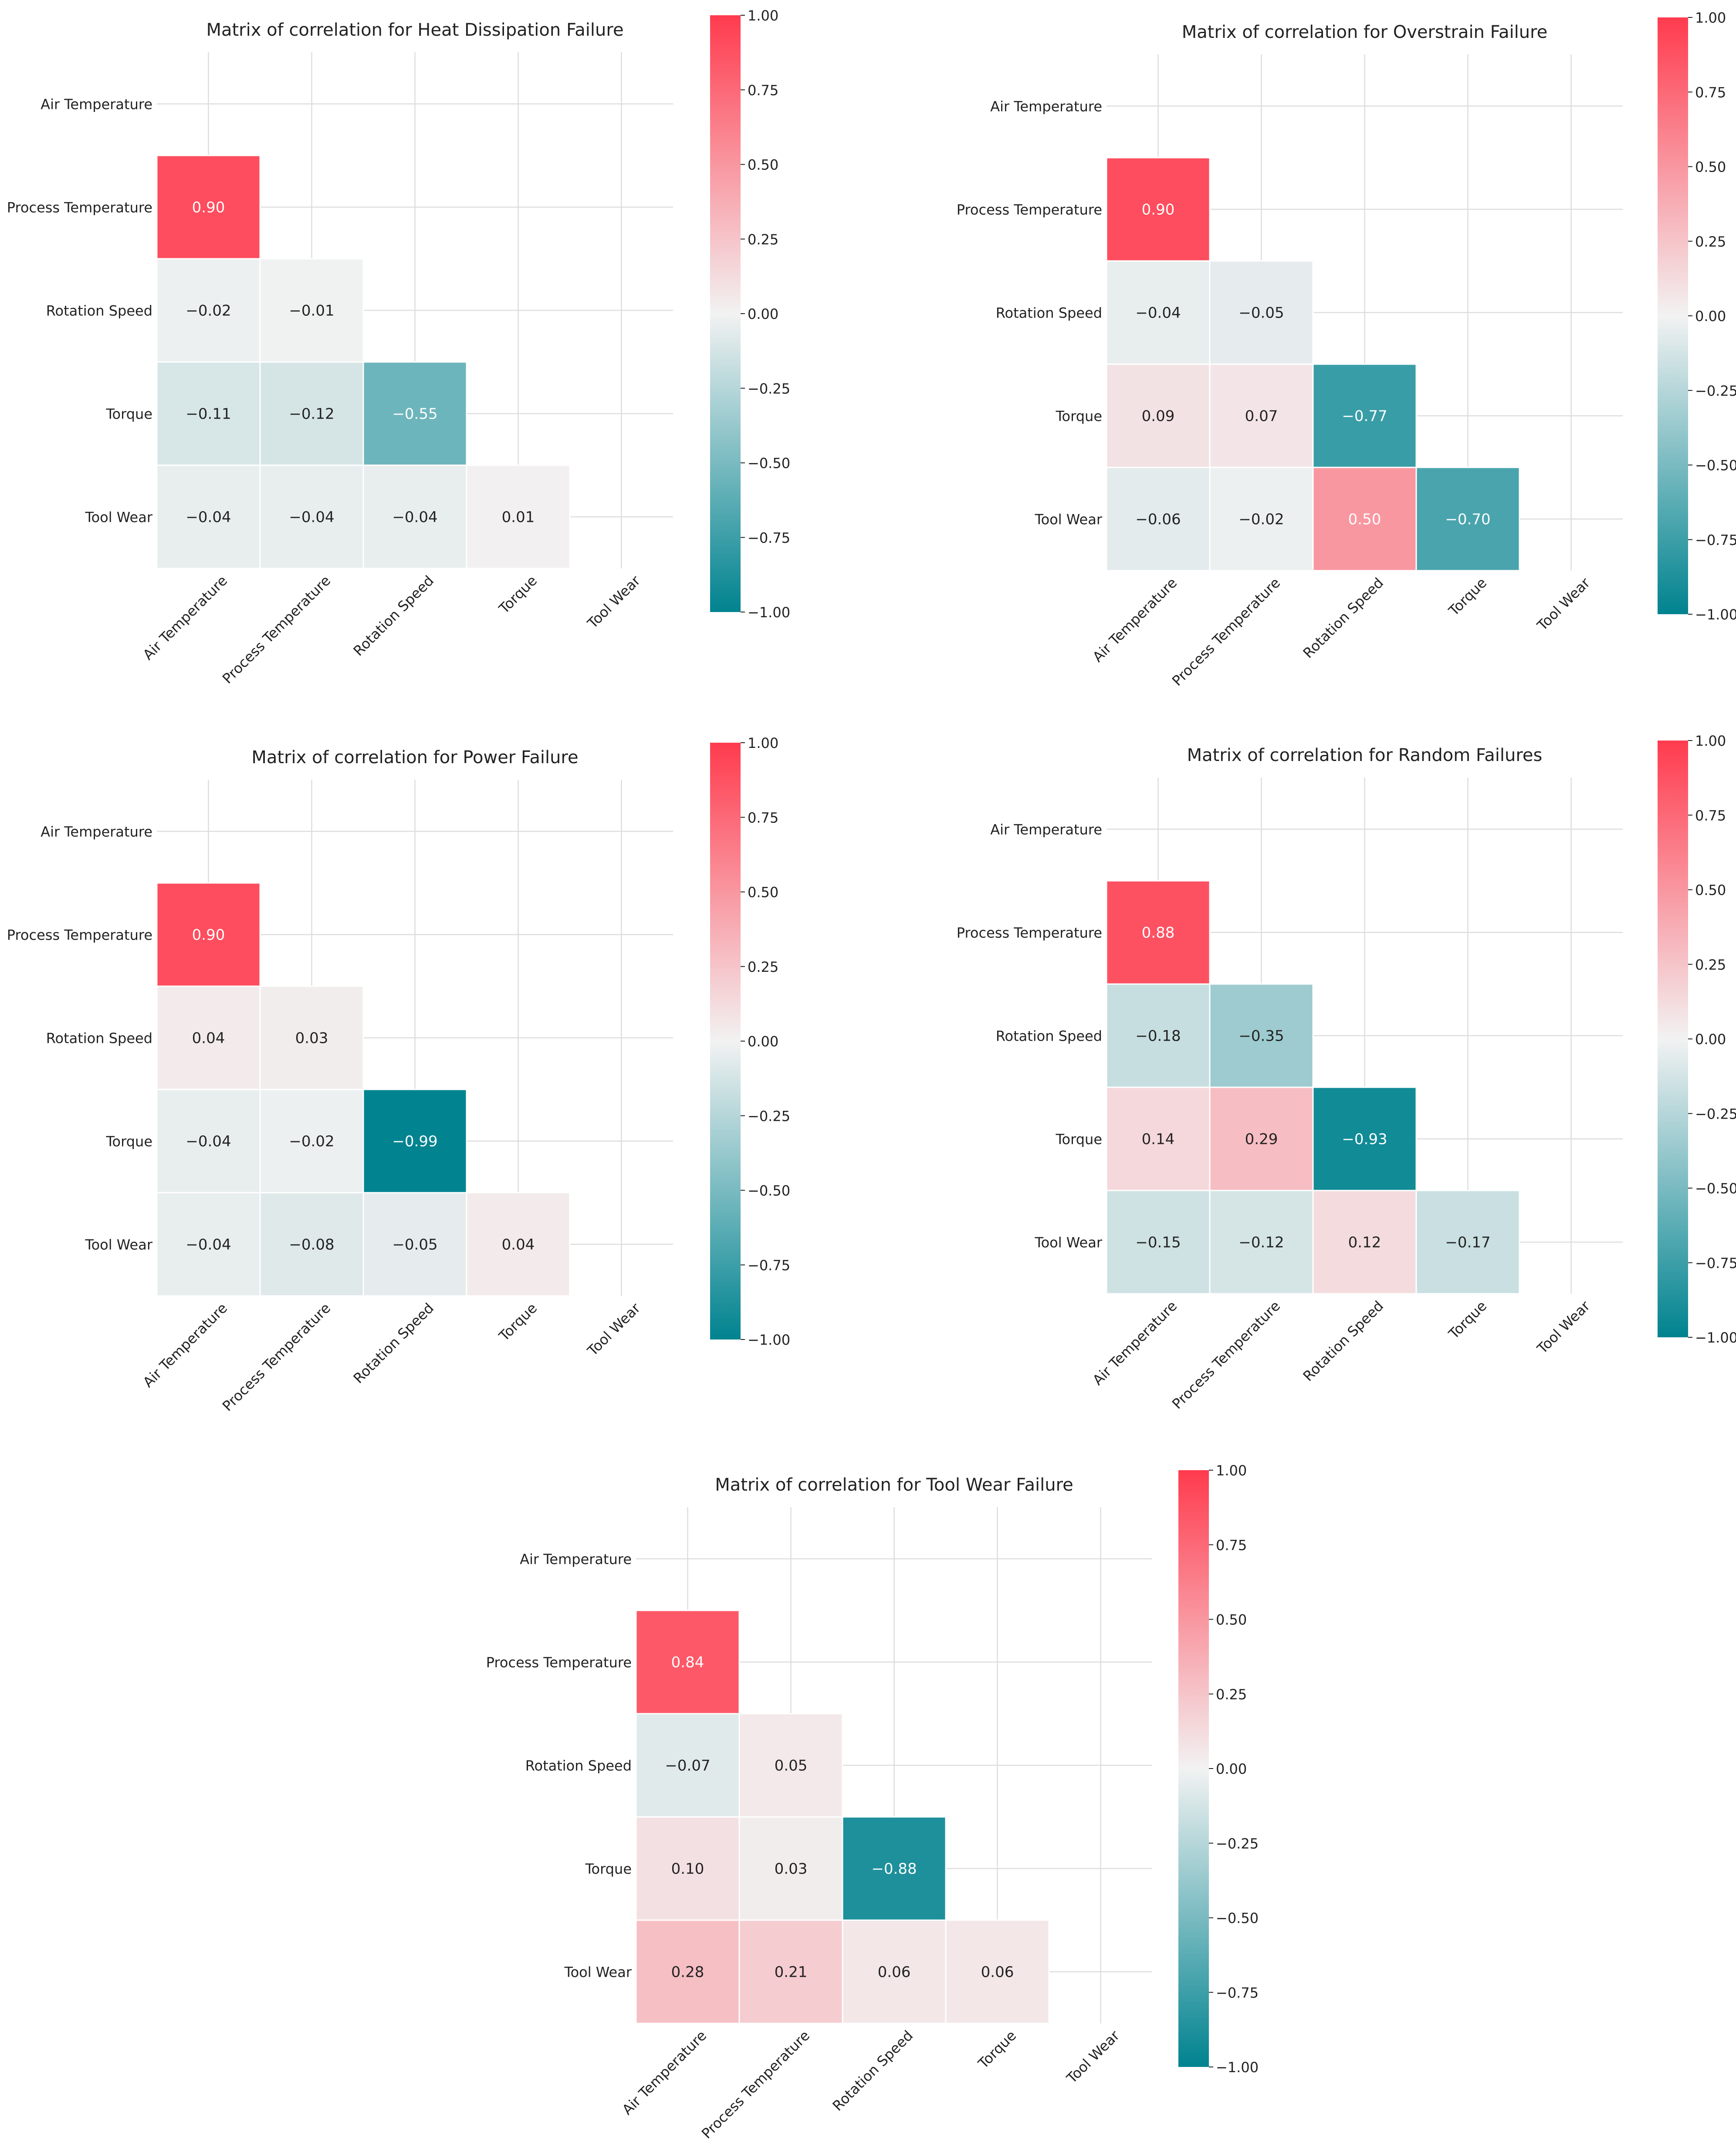  I want to click on cell-value-label: 0.03, so click(311, 1039).